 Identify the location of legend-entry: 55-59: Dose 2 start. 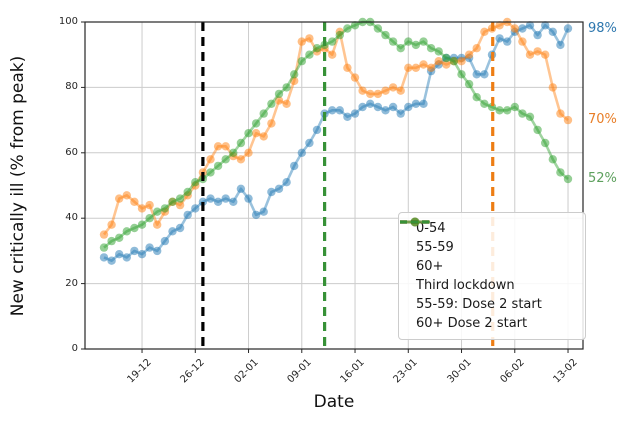
(488, 267).